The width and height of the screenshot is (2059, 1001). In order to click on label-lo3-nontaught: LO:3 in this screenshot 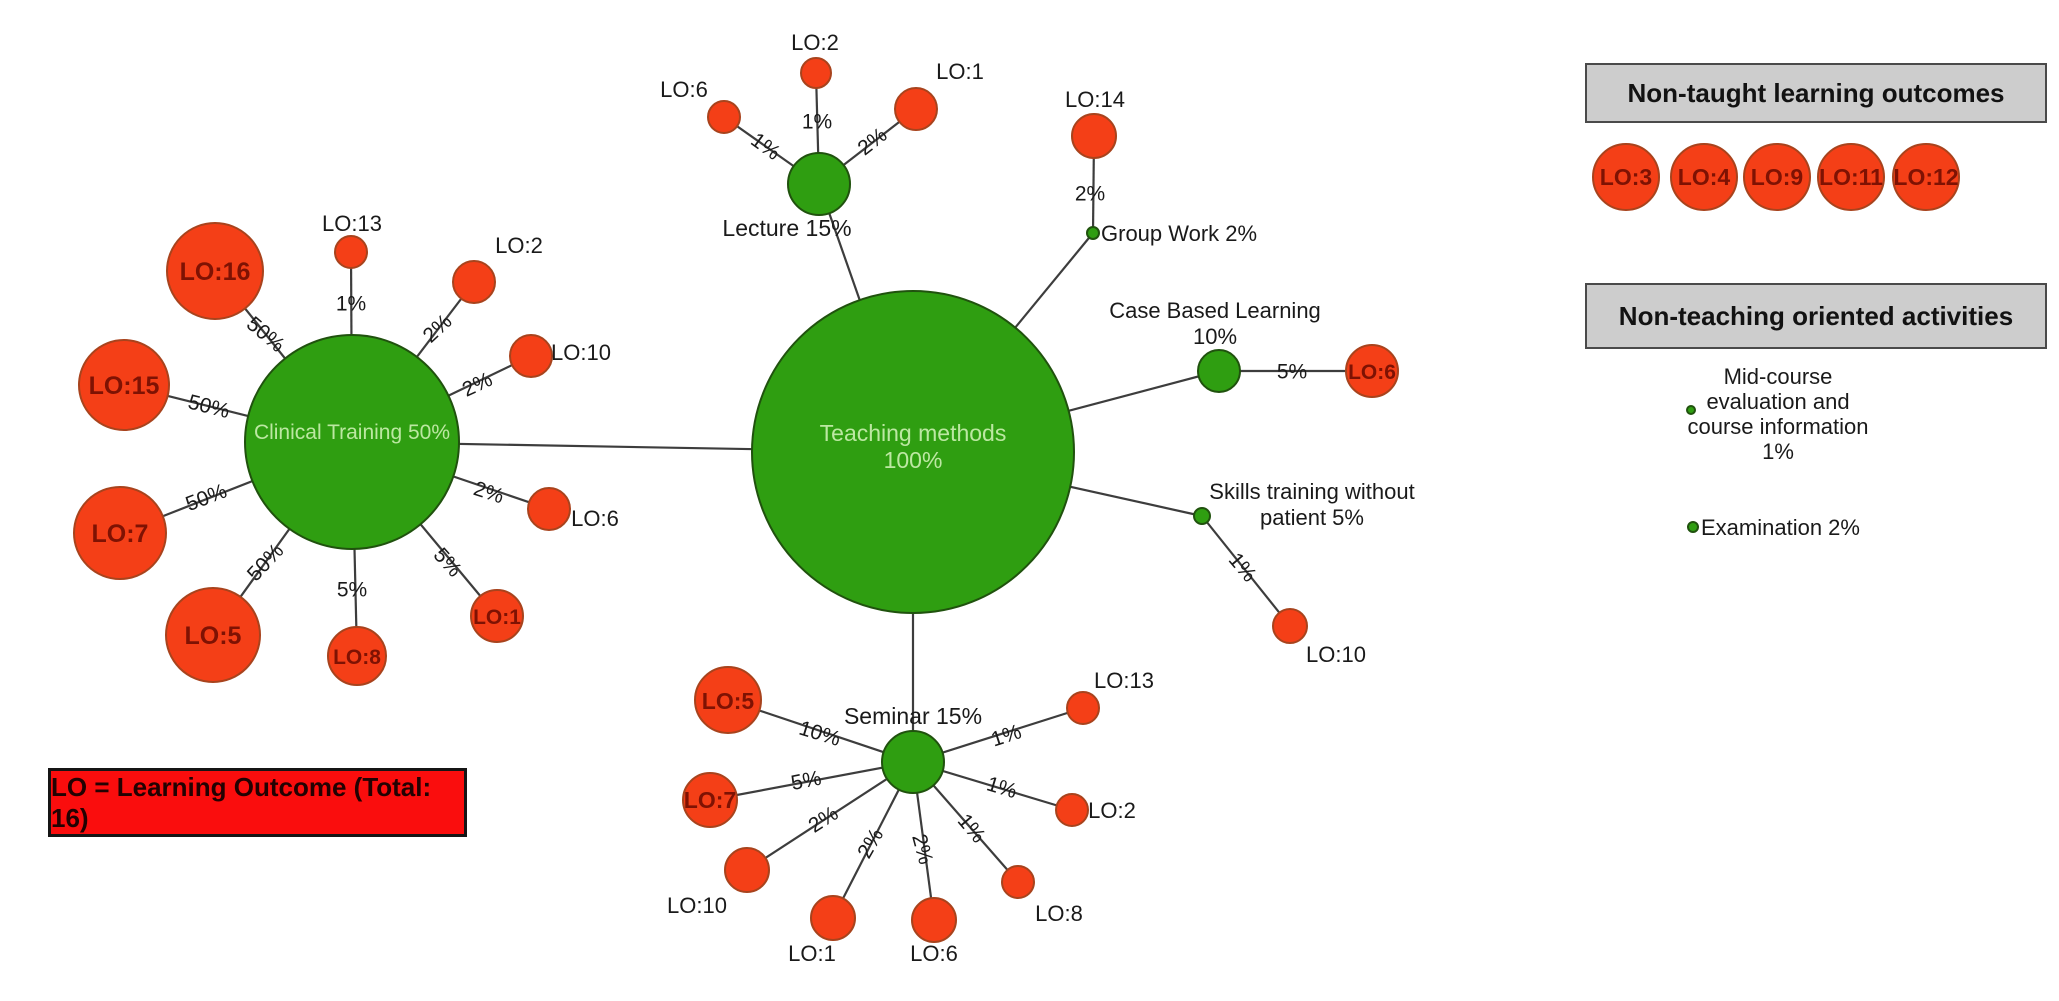, I will do `click(1626, 177)`.